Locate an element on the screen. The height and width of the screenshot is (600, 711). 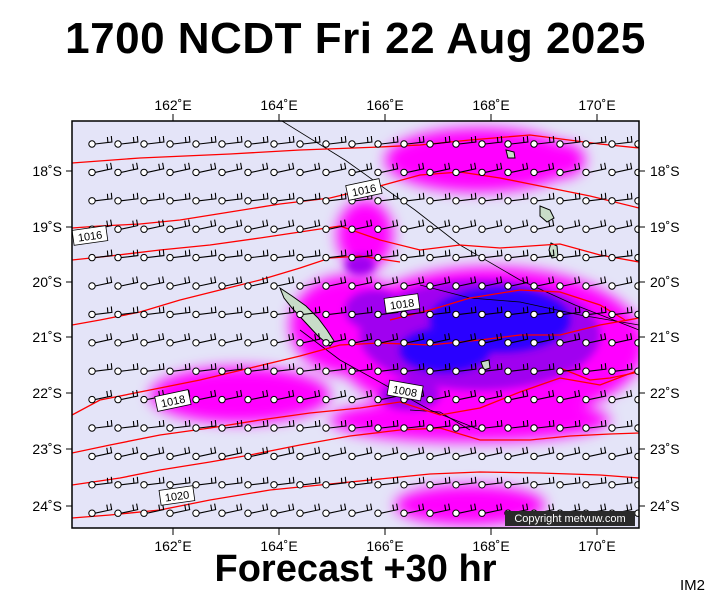
copyright-text: Copyright metvuw.com is located at coordinates (569, 519).